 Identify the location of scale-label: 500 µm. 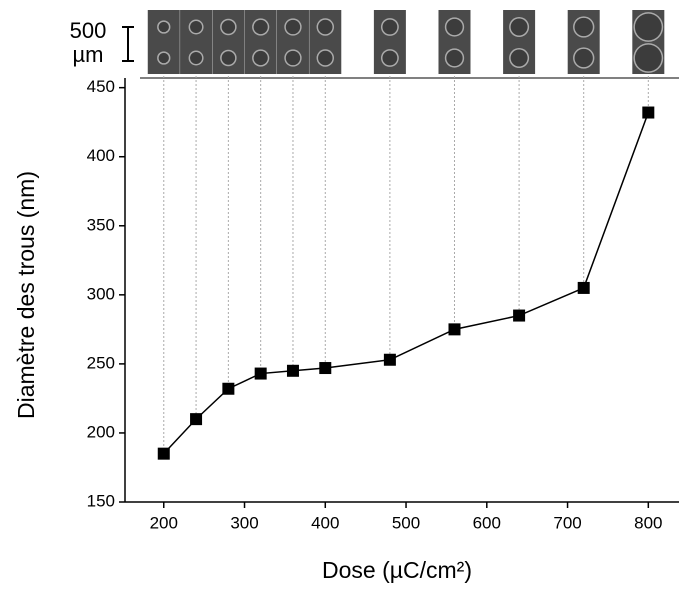
(88, 42).